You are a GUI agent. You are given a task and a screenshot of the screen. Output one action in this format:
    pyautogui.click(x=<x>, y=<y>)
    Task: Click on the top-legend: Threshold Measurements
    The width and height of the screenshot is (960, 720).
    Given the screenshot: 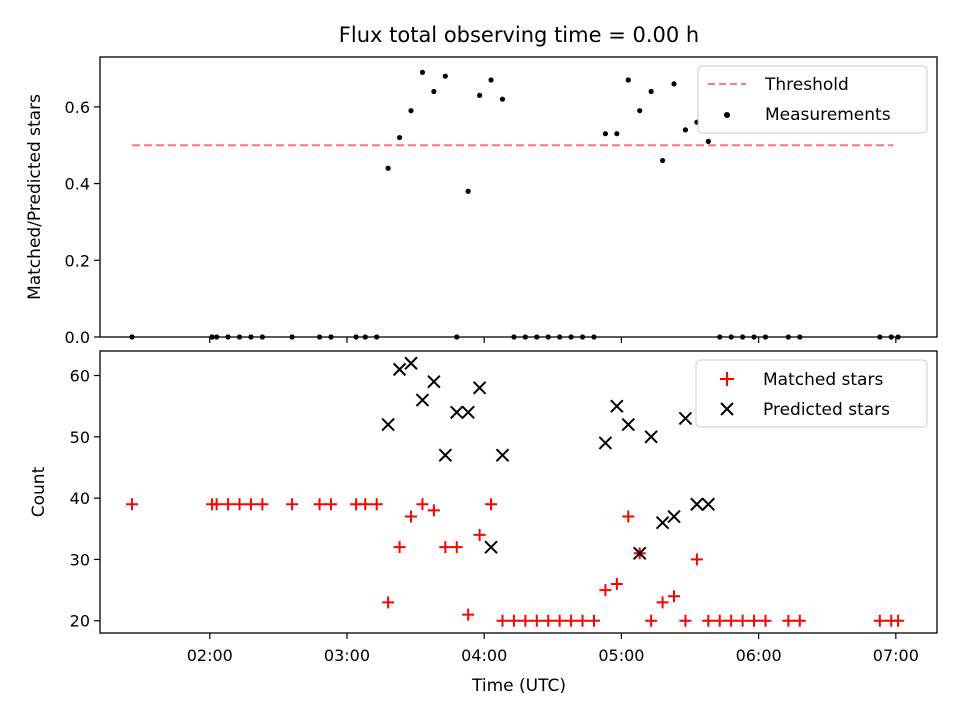 What is the action you would take?
    pyautogui.click(x=812, y=99)
    